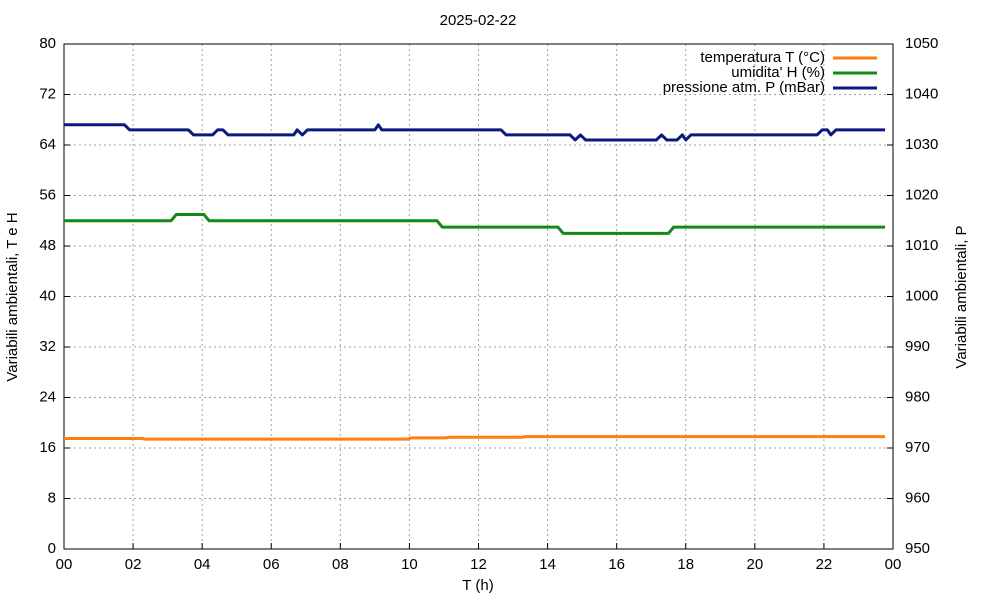  I want to click on legend-label: pressione atm. P (mBar), so click(744, 87).